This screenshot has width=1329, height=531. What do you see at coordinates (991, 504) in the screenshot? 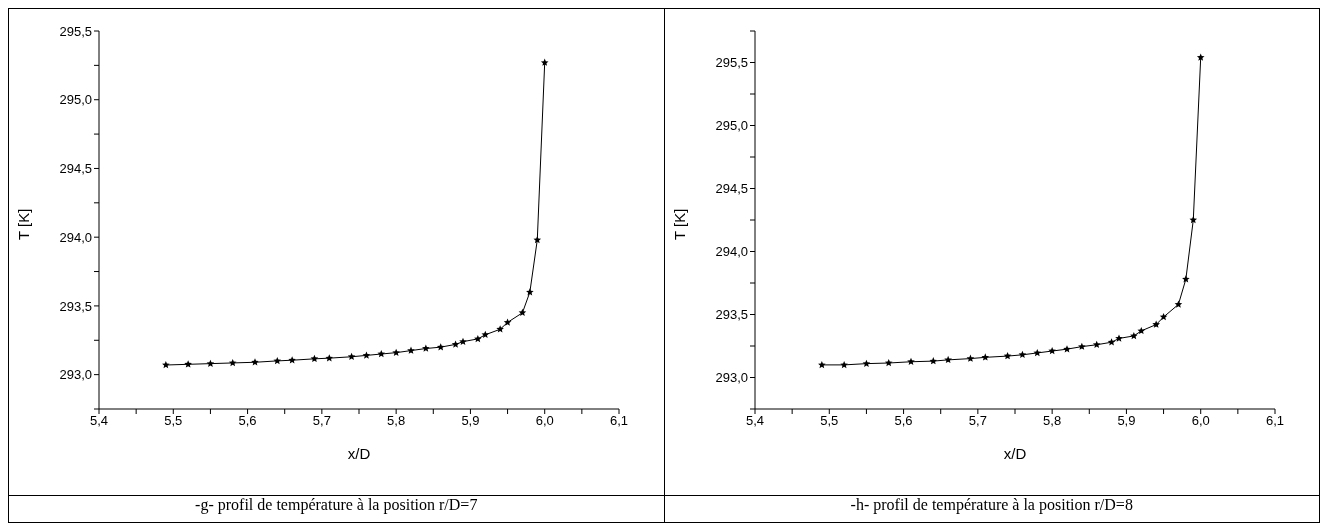
I see `text: -h- profil de température à la position r/D=8` at bounding box center [991, 504].